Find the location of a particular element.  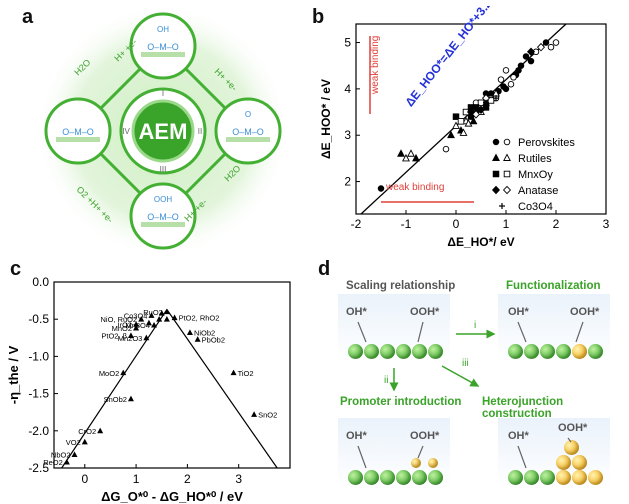

title-promoter: Promoter introduction is located at coordinates (401, 402).